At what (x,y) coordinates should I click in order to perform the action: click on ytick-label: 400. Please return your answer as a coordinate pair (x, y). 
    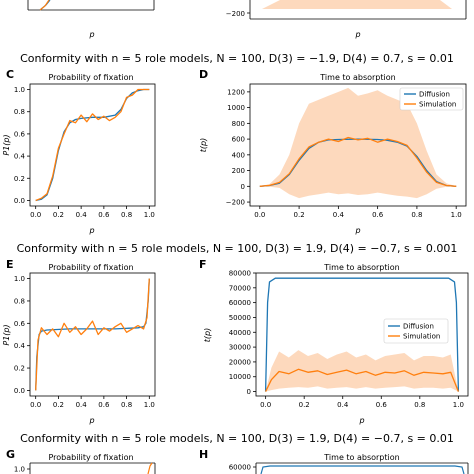
    Looking at the image, I should click on (238, 155).